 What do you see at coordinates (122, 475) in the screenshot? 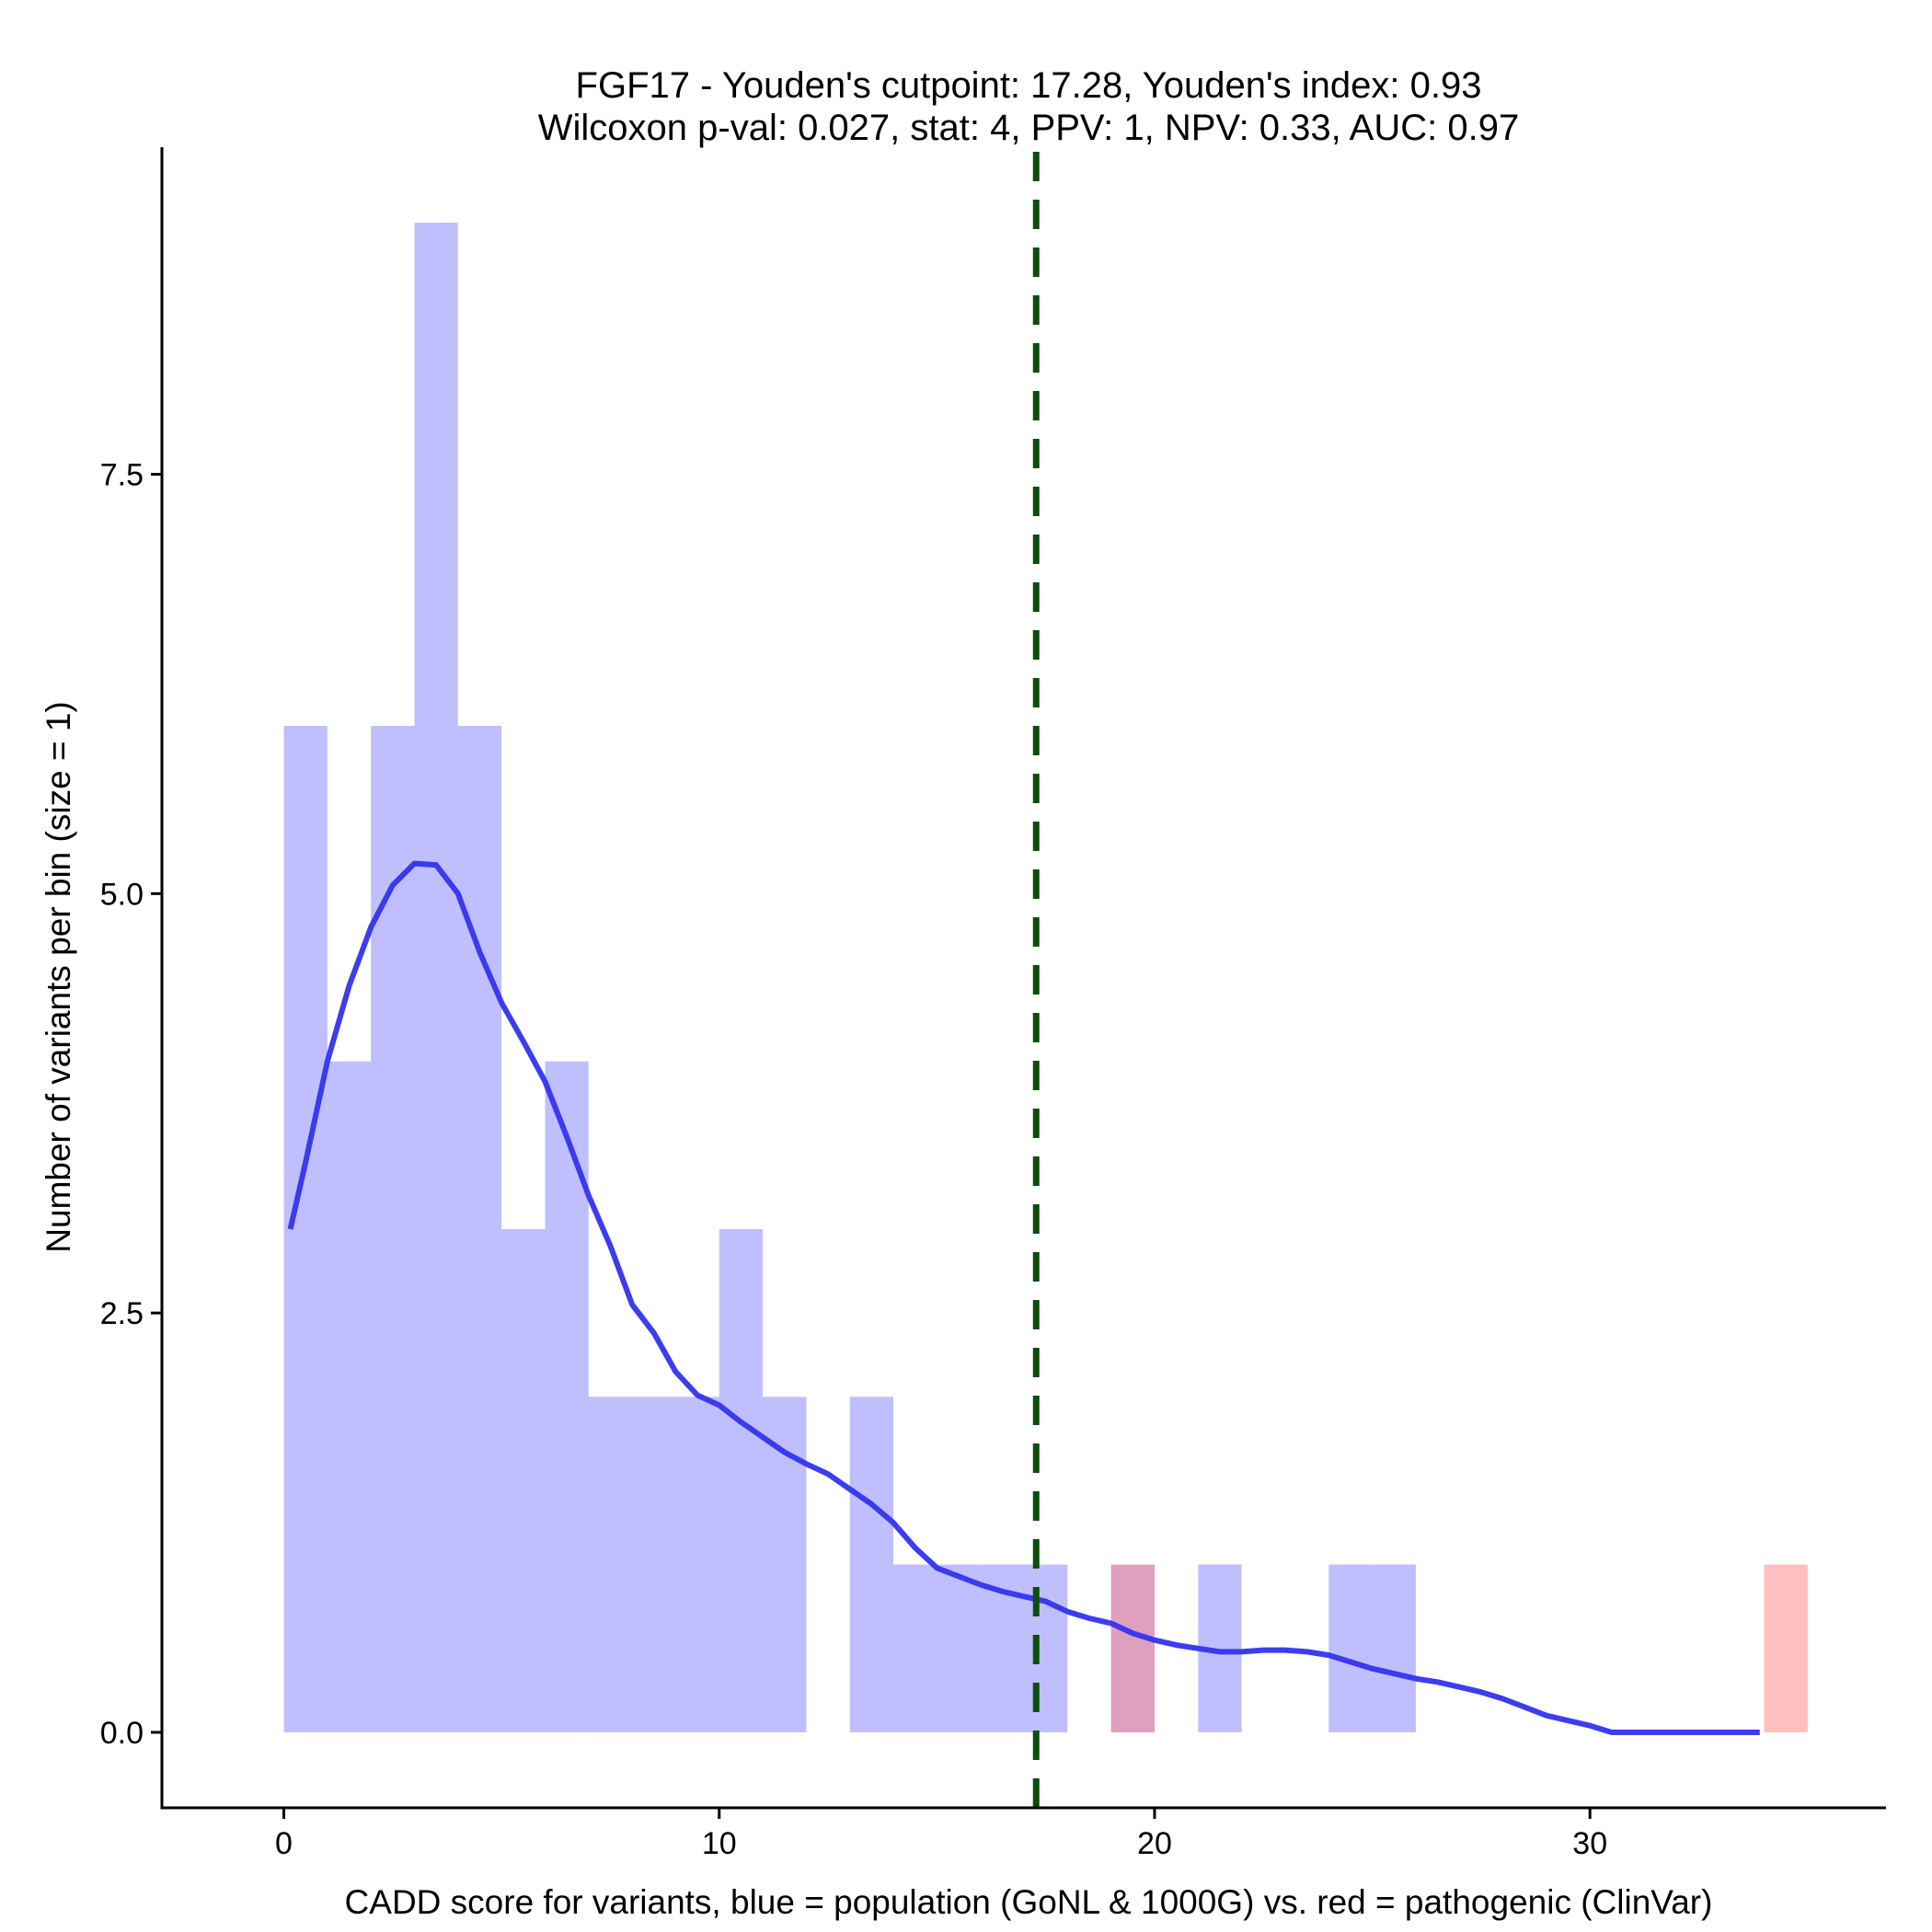
I see `y-tick-label-7.5: 7.5` at bounding box center [122, 475].